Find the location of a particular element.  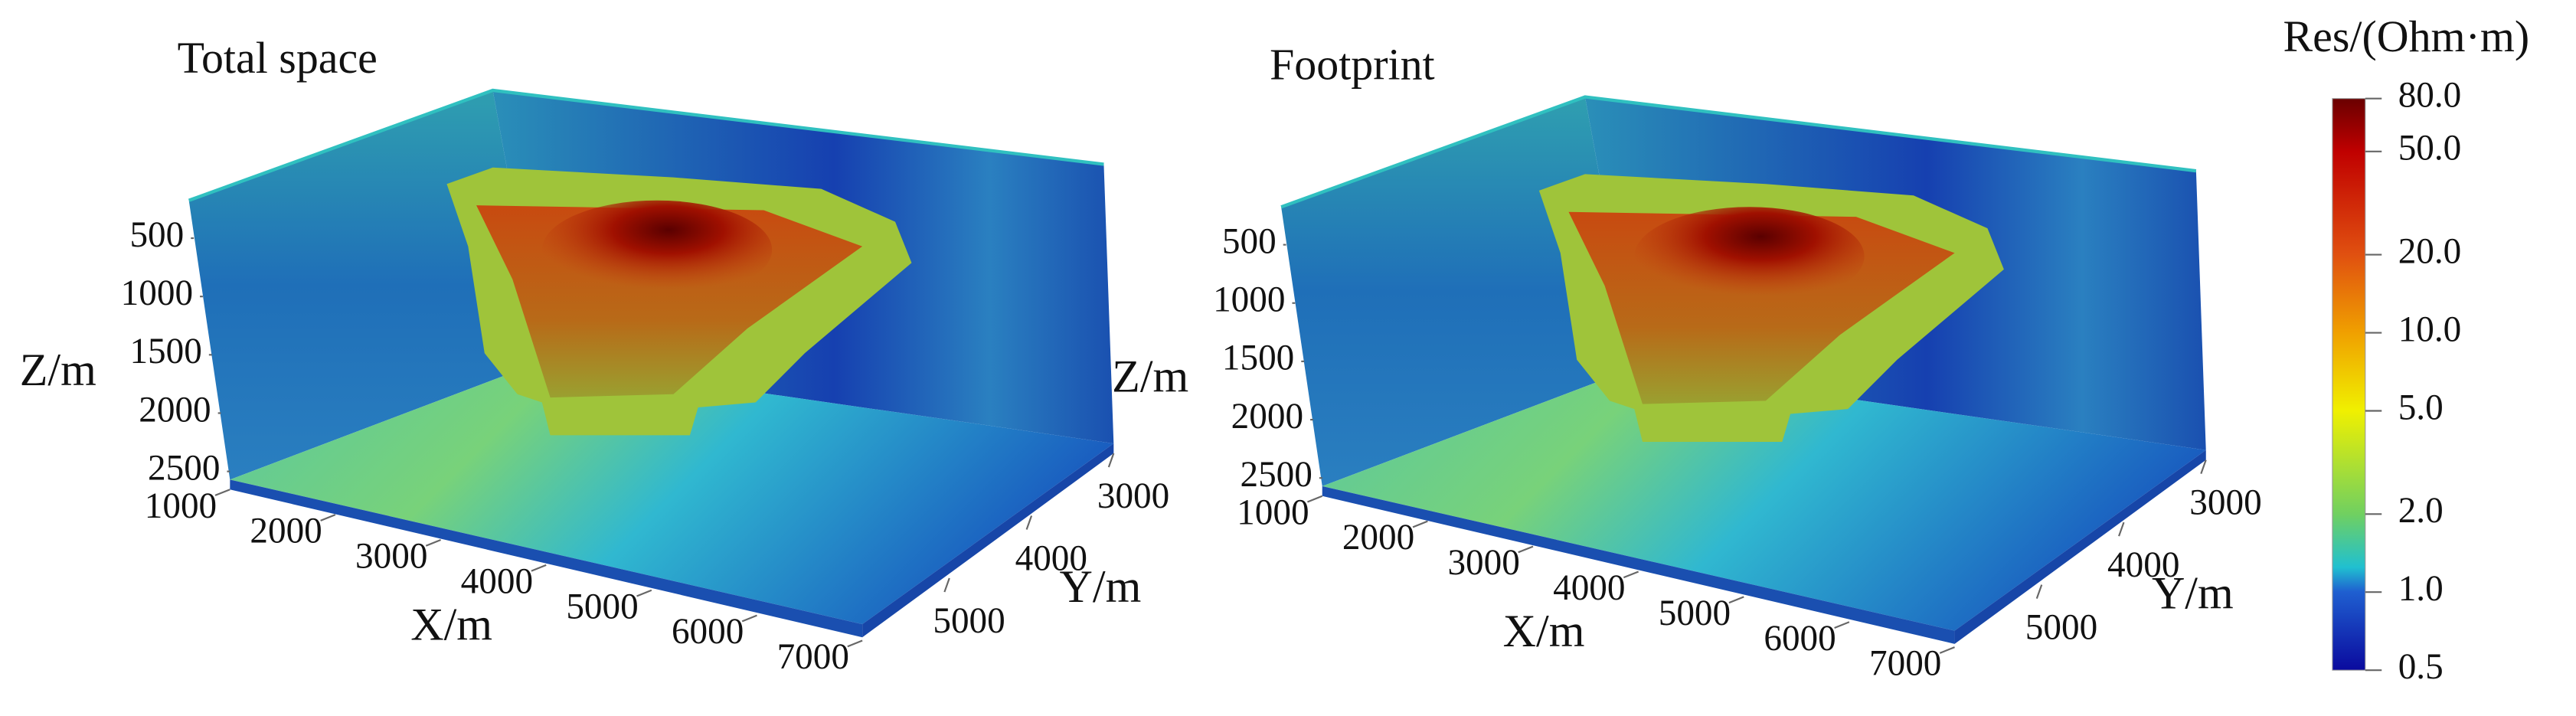

panel-title: Total space is located at coordinates (278, 58).